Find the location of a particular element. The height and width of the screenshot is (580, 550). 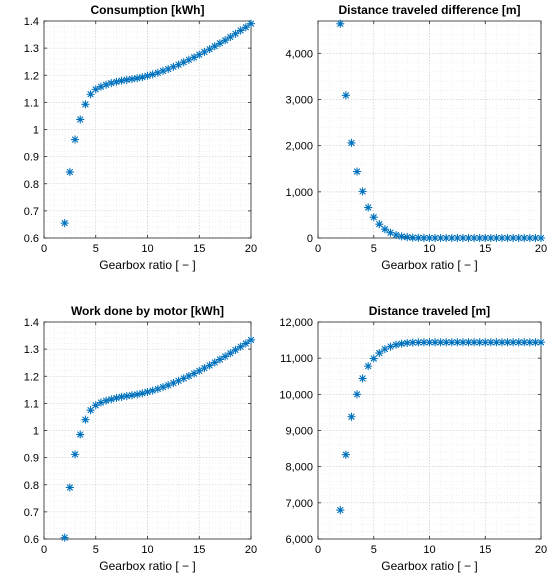

y-tick-label: 10,000 is located at coordinates (296, 395).